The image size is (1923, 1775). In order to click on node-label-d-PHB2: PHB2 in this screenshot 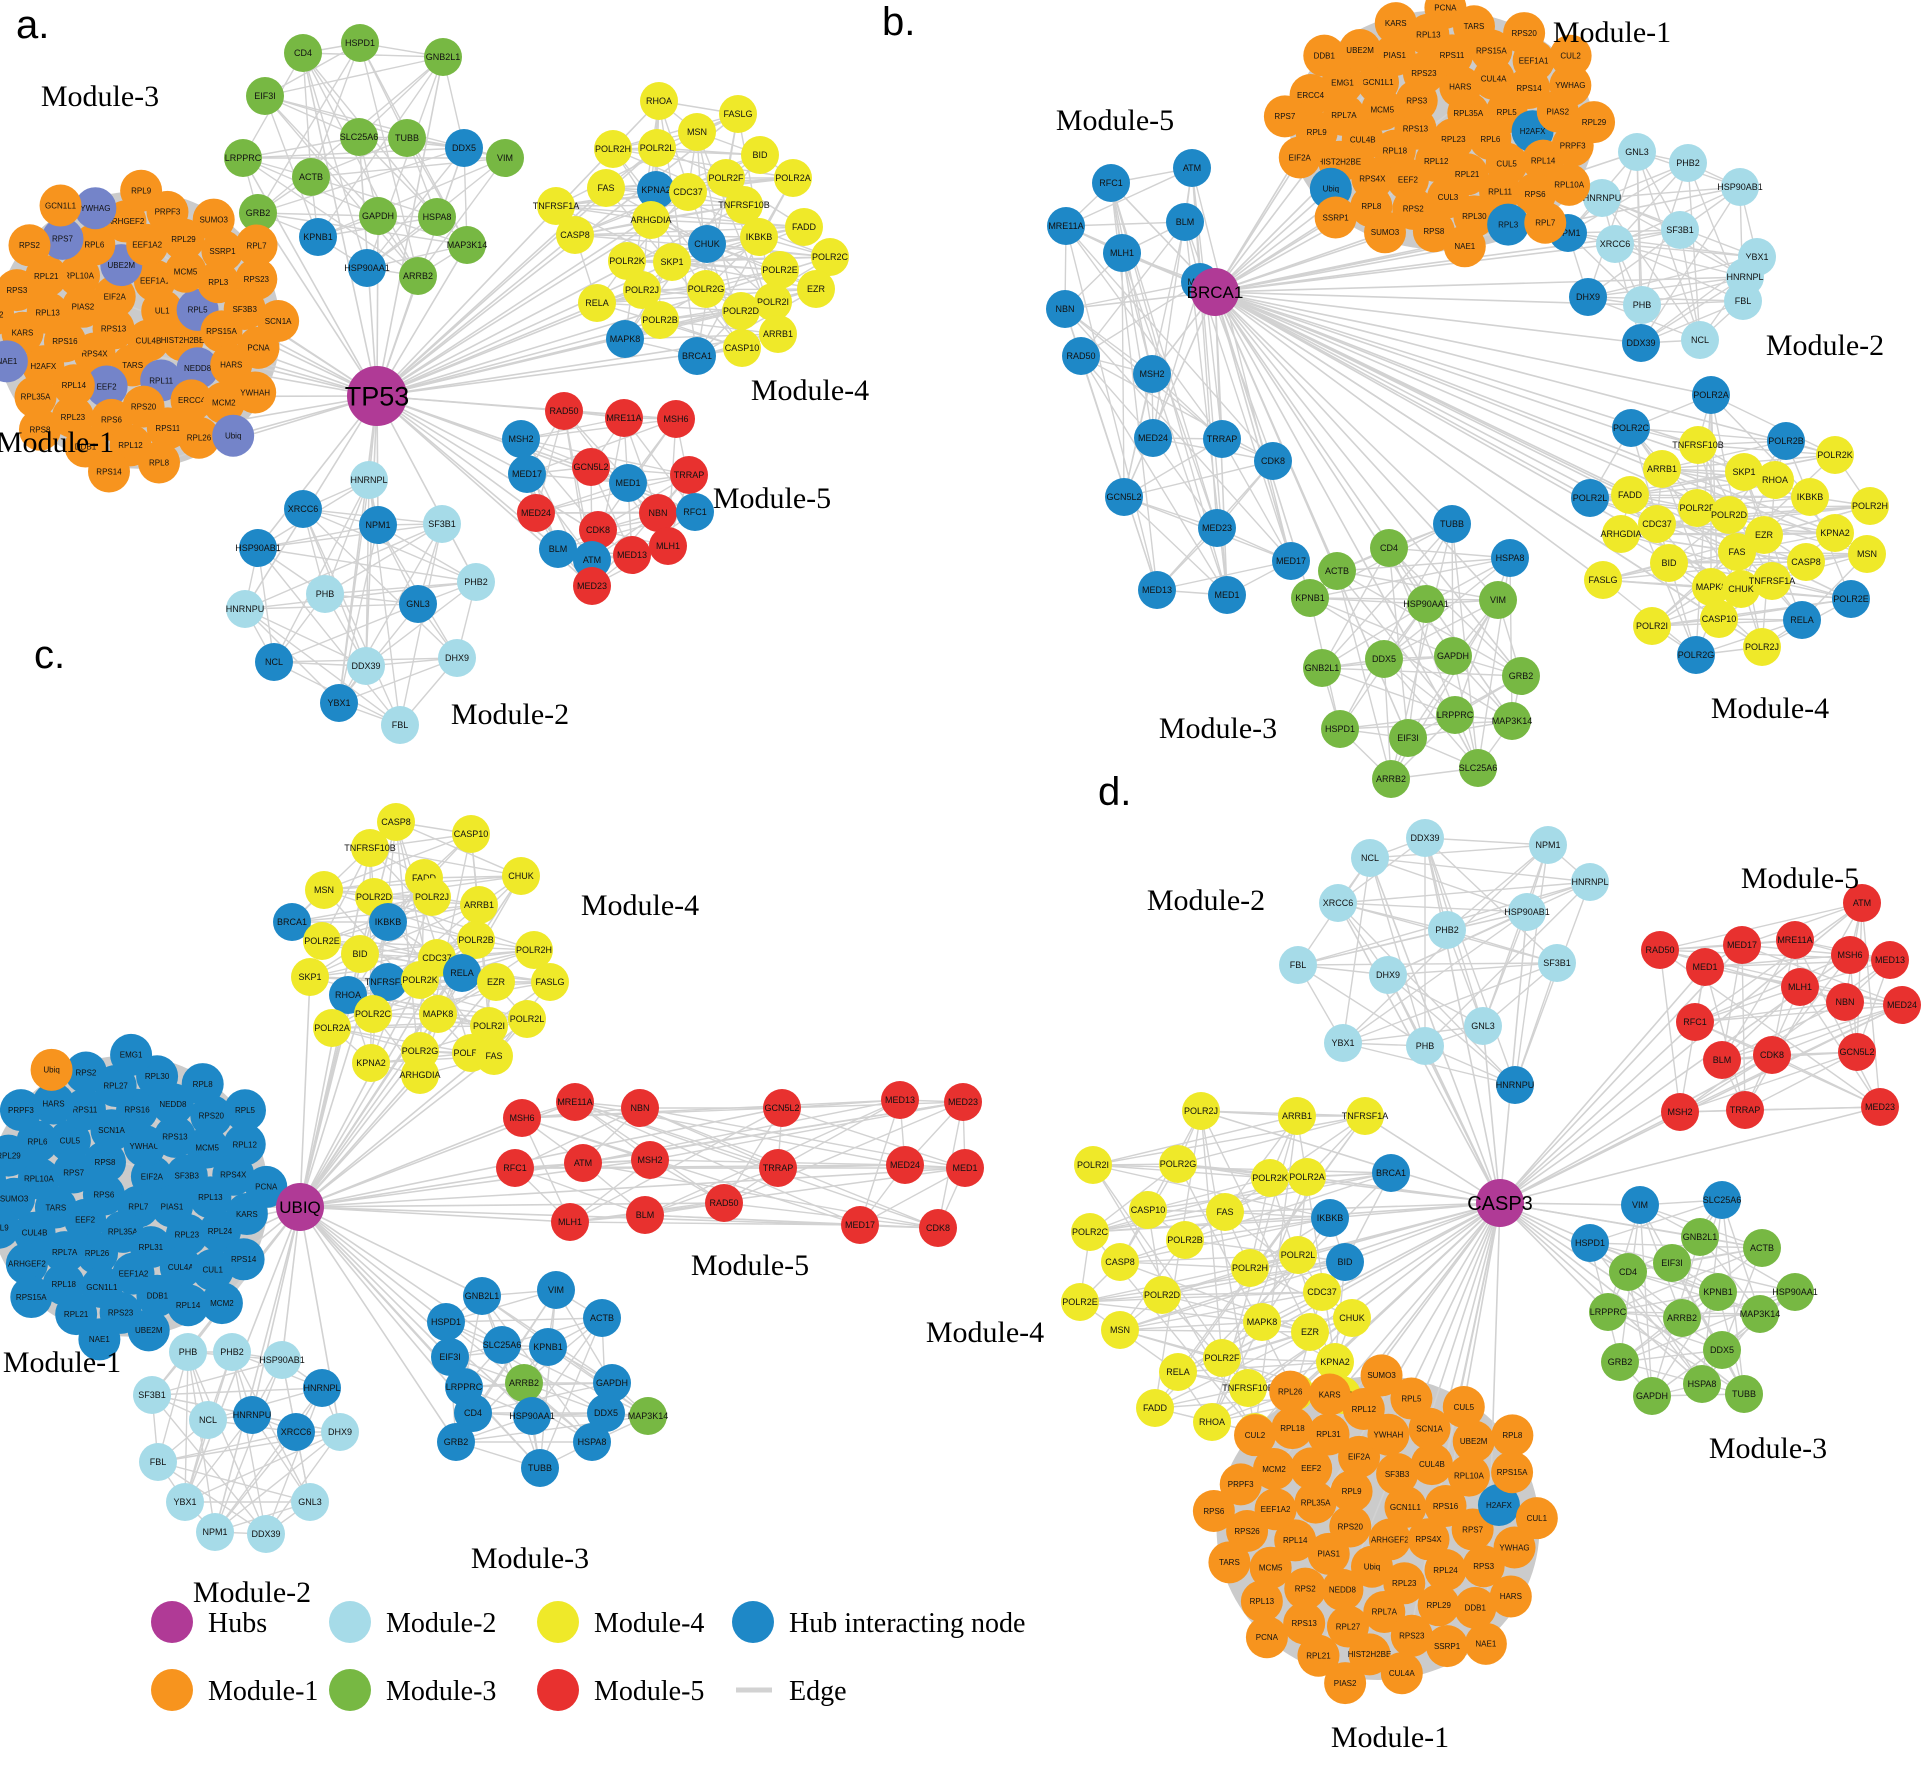, I will do `click(1447, 930)`.